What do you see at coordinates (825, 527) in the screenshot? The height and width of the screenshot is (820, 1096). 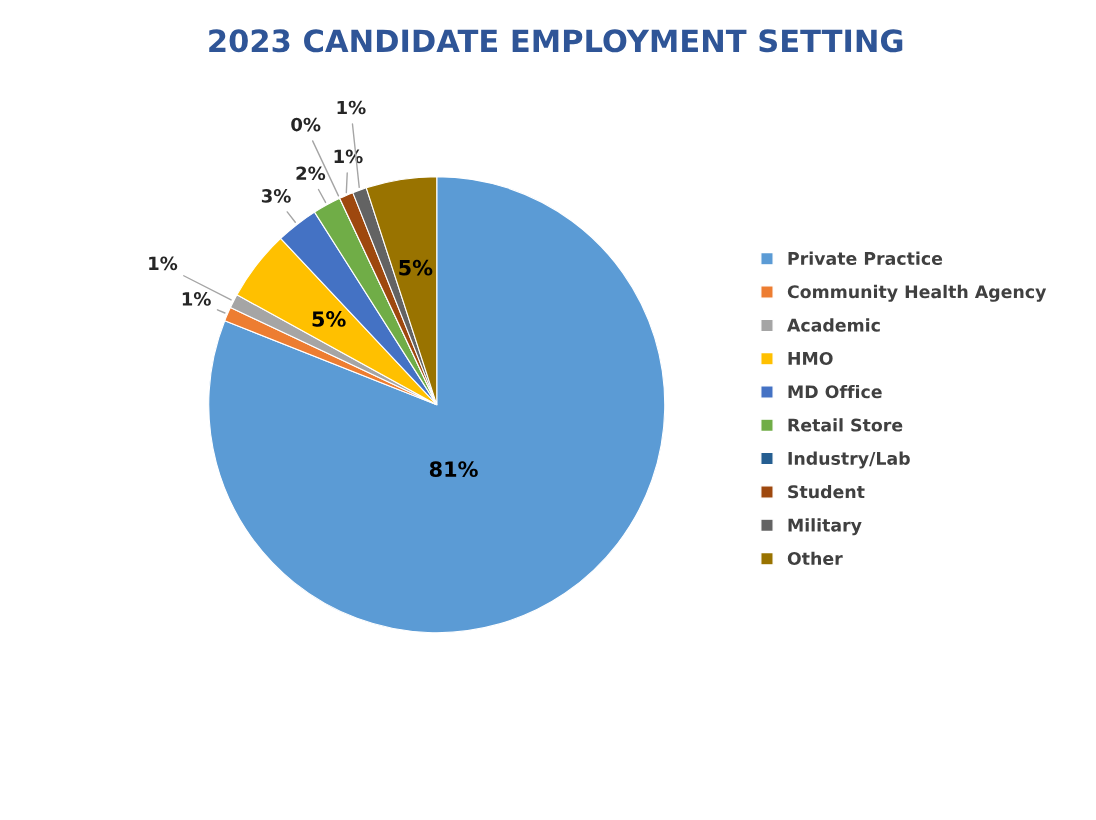 I see `legend-label: Military` at bounding box center [825, 527].